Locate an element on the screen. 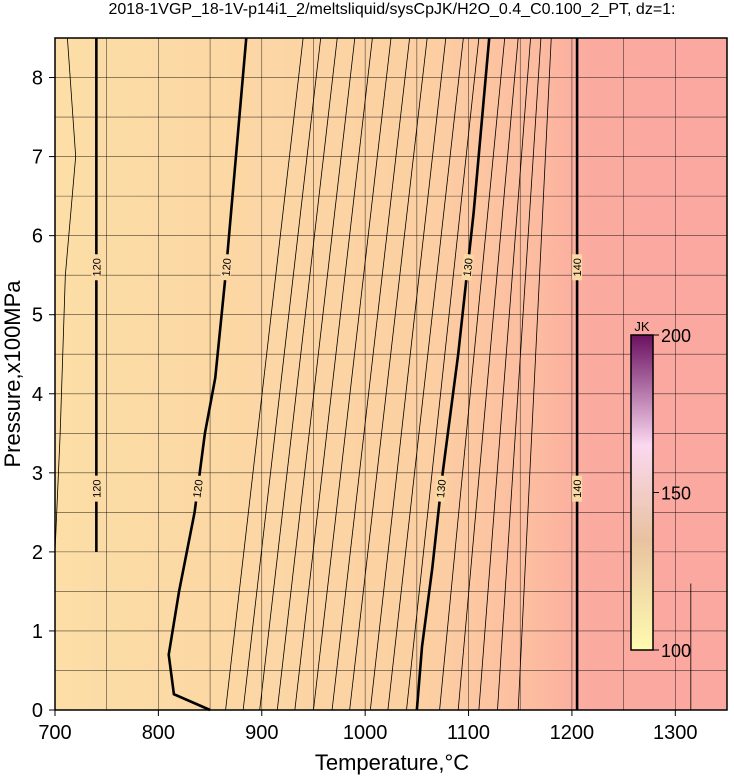  y-axis-label: Pressure,x100MPa is located at coordinates (12, 374).